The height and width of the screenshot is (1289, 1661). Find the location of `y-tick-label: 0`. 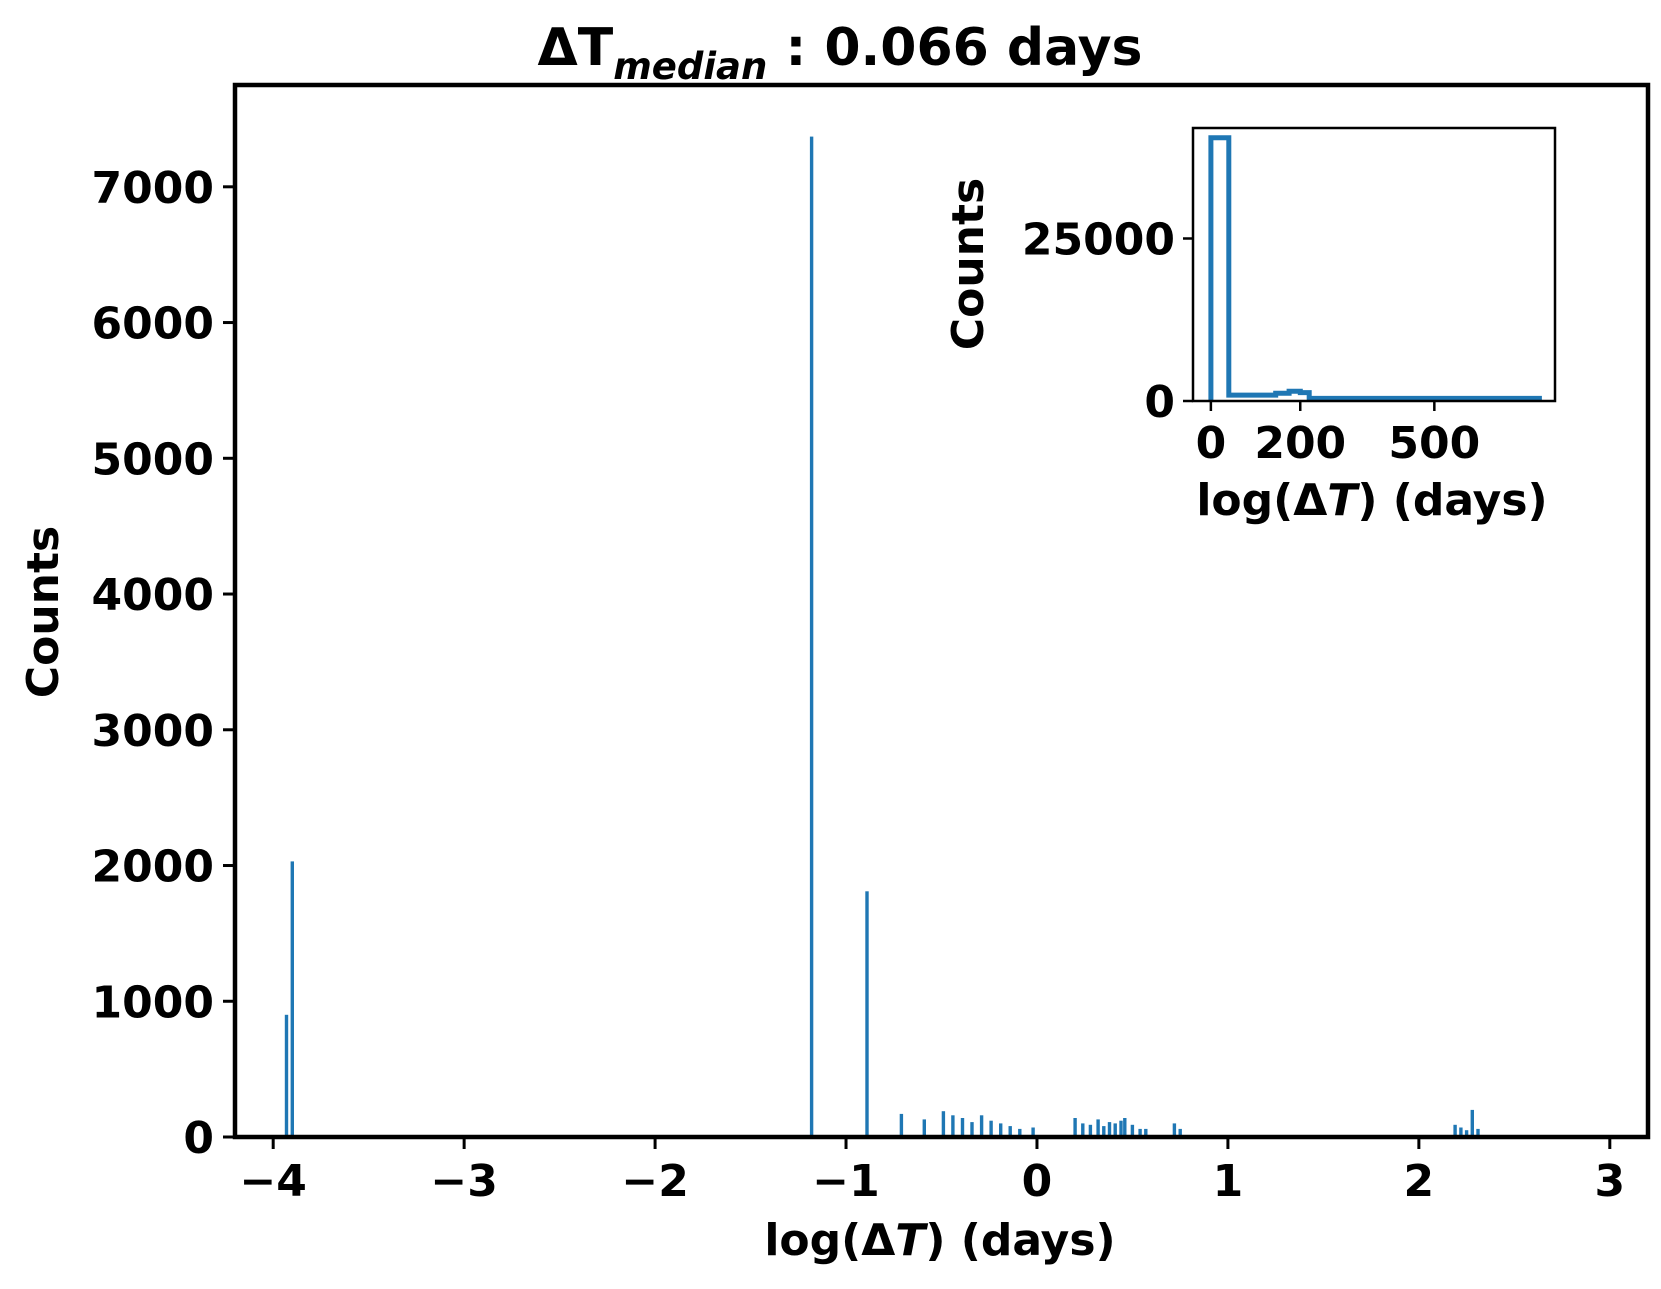

y-tick-label: 0 is located at coordinates (198, 1138).